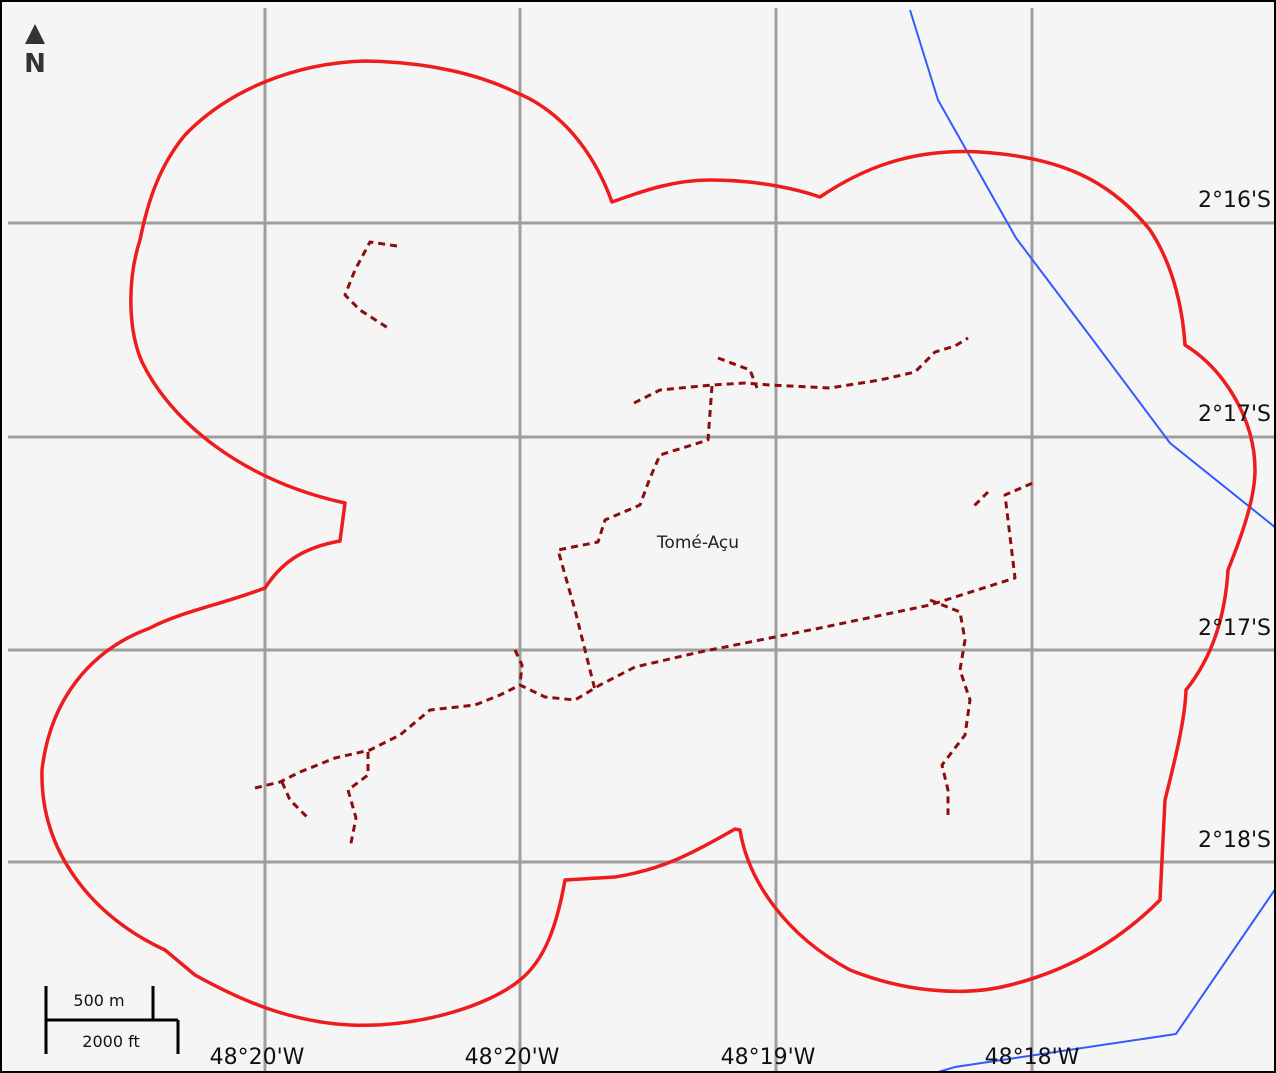  I want to click on latitude-label: 2°16'S, so click(1234, 200).